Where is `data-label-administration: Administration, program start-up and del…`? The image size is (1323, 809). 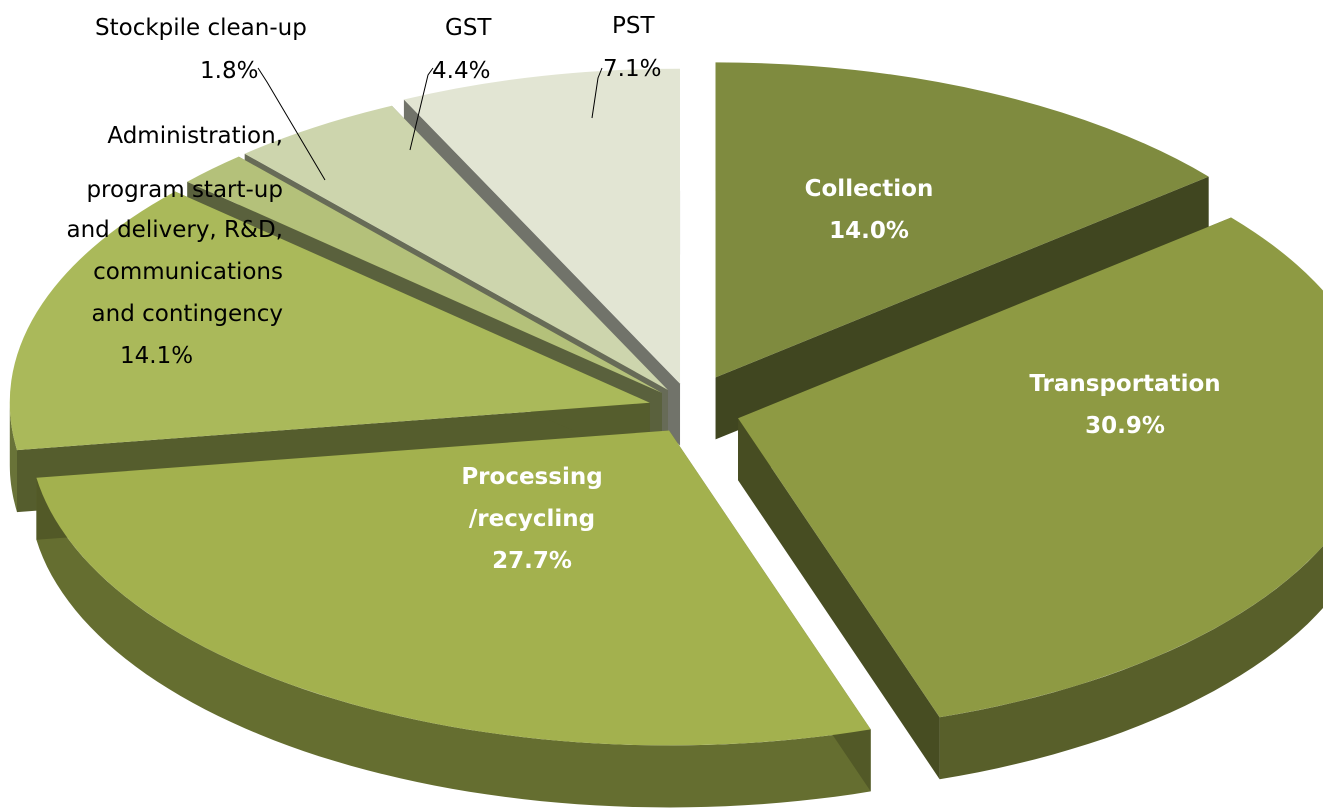
data-label-administration: Administration, program start-up and del… is located at coordinates (174, 246).